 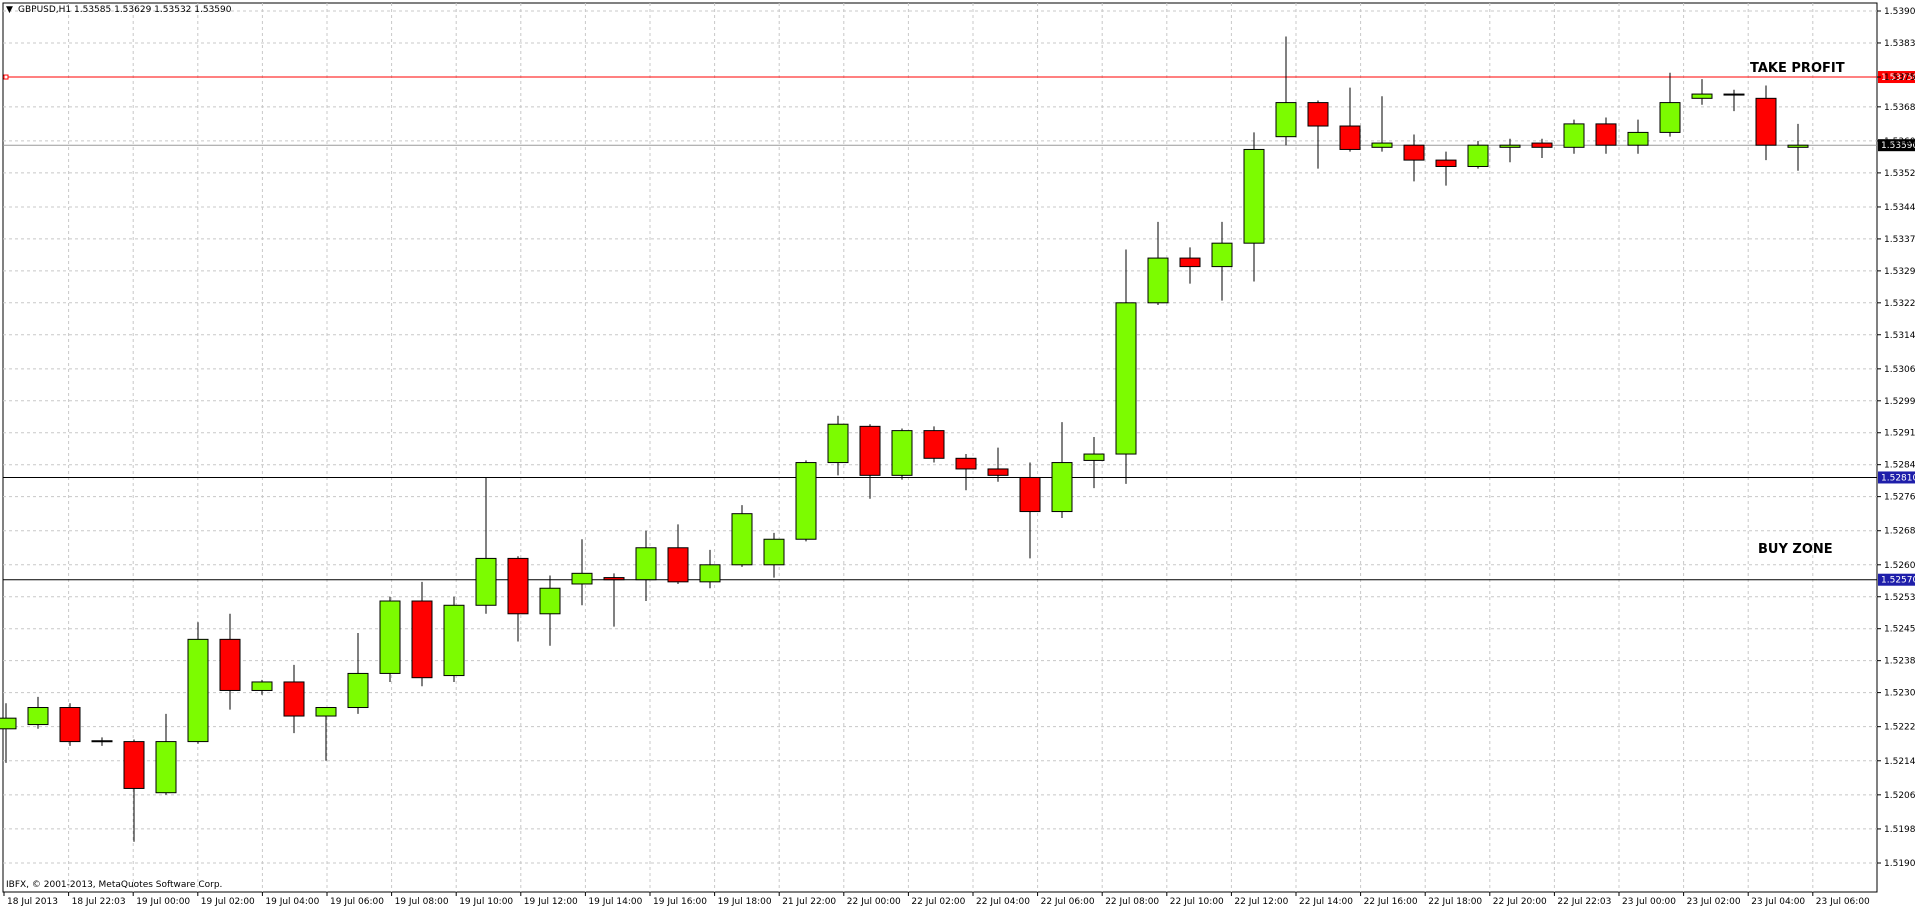 What do you see at coordinates (228, 902) in the screenshot?
I see `time-tick-label: 19 Jul 02:00` at bounding box center [228, 902].